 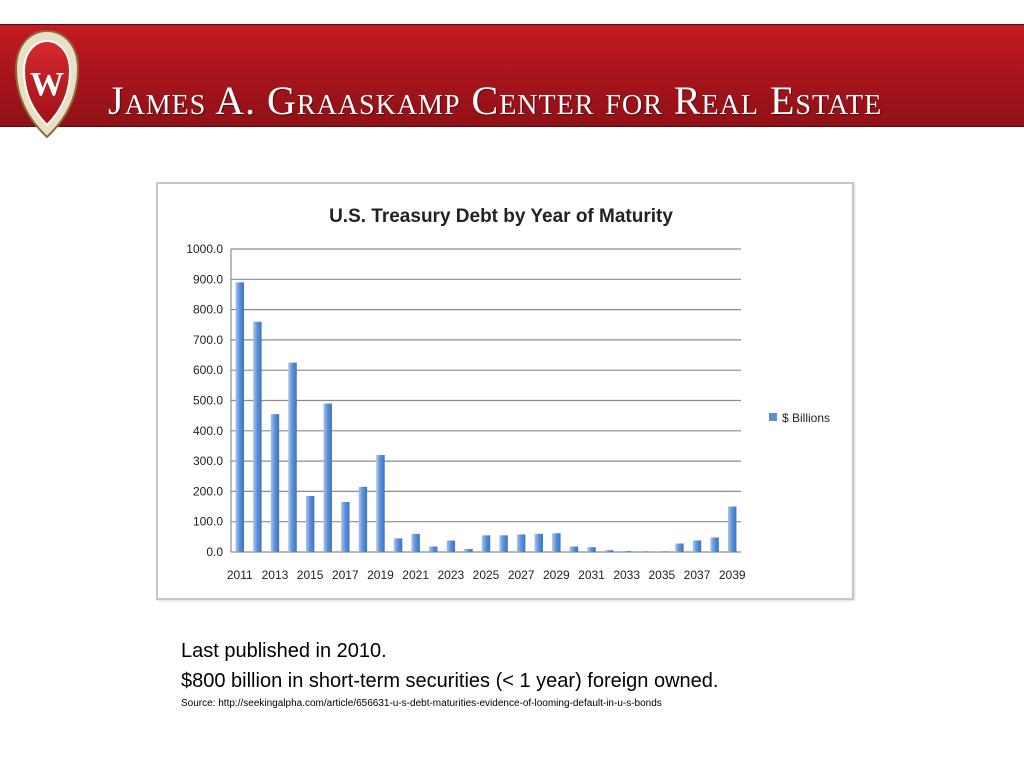 I want to click on x-tick-label: 2031, so click(x=591, y=575).